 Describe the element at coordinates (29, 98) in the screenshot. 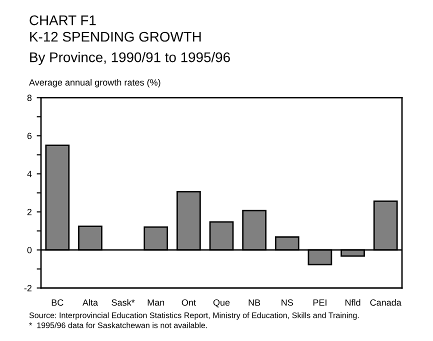

I see `y-tick-label: 8` at that location.